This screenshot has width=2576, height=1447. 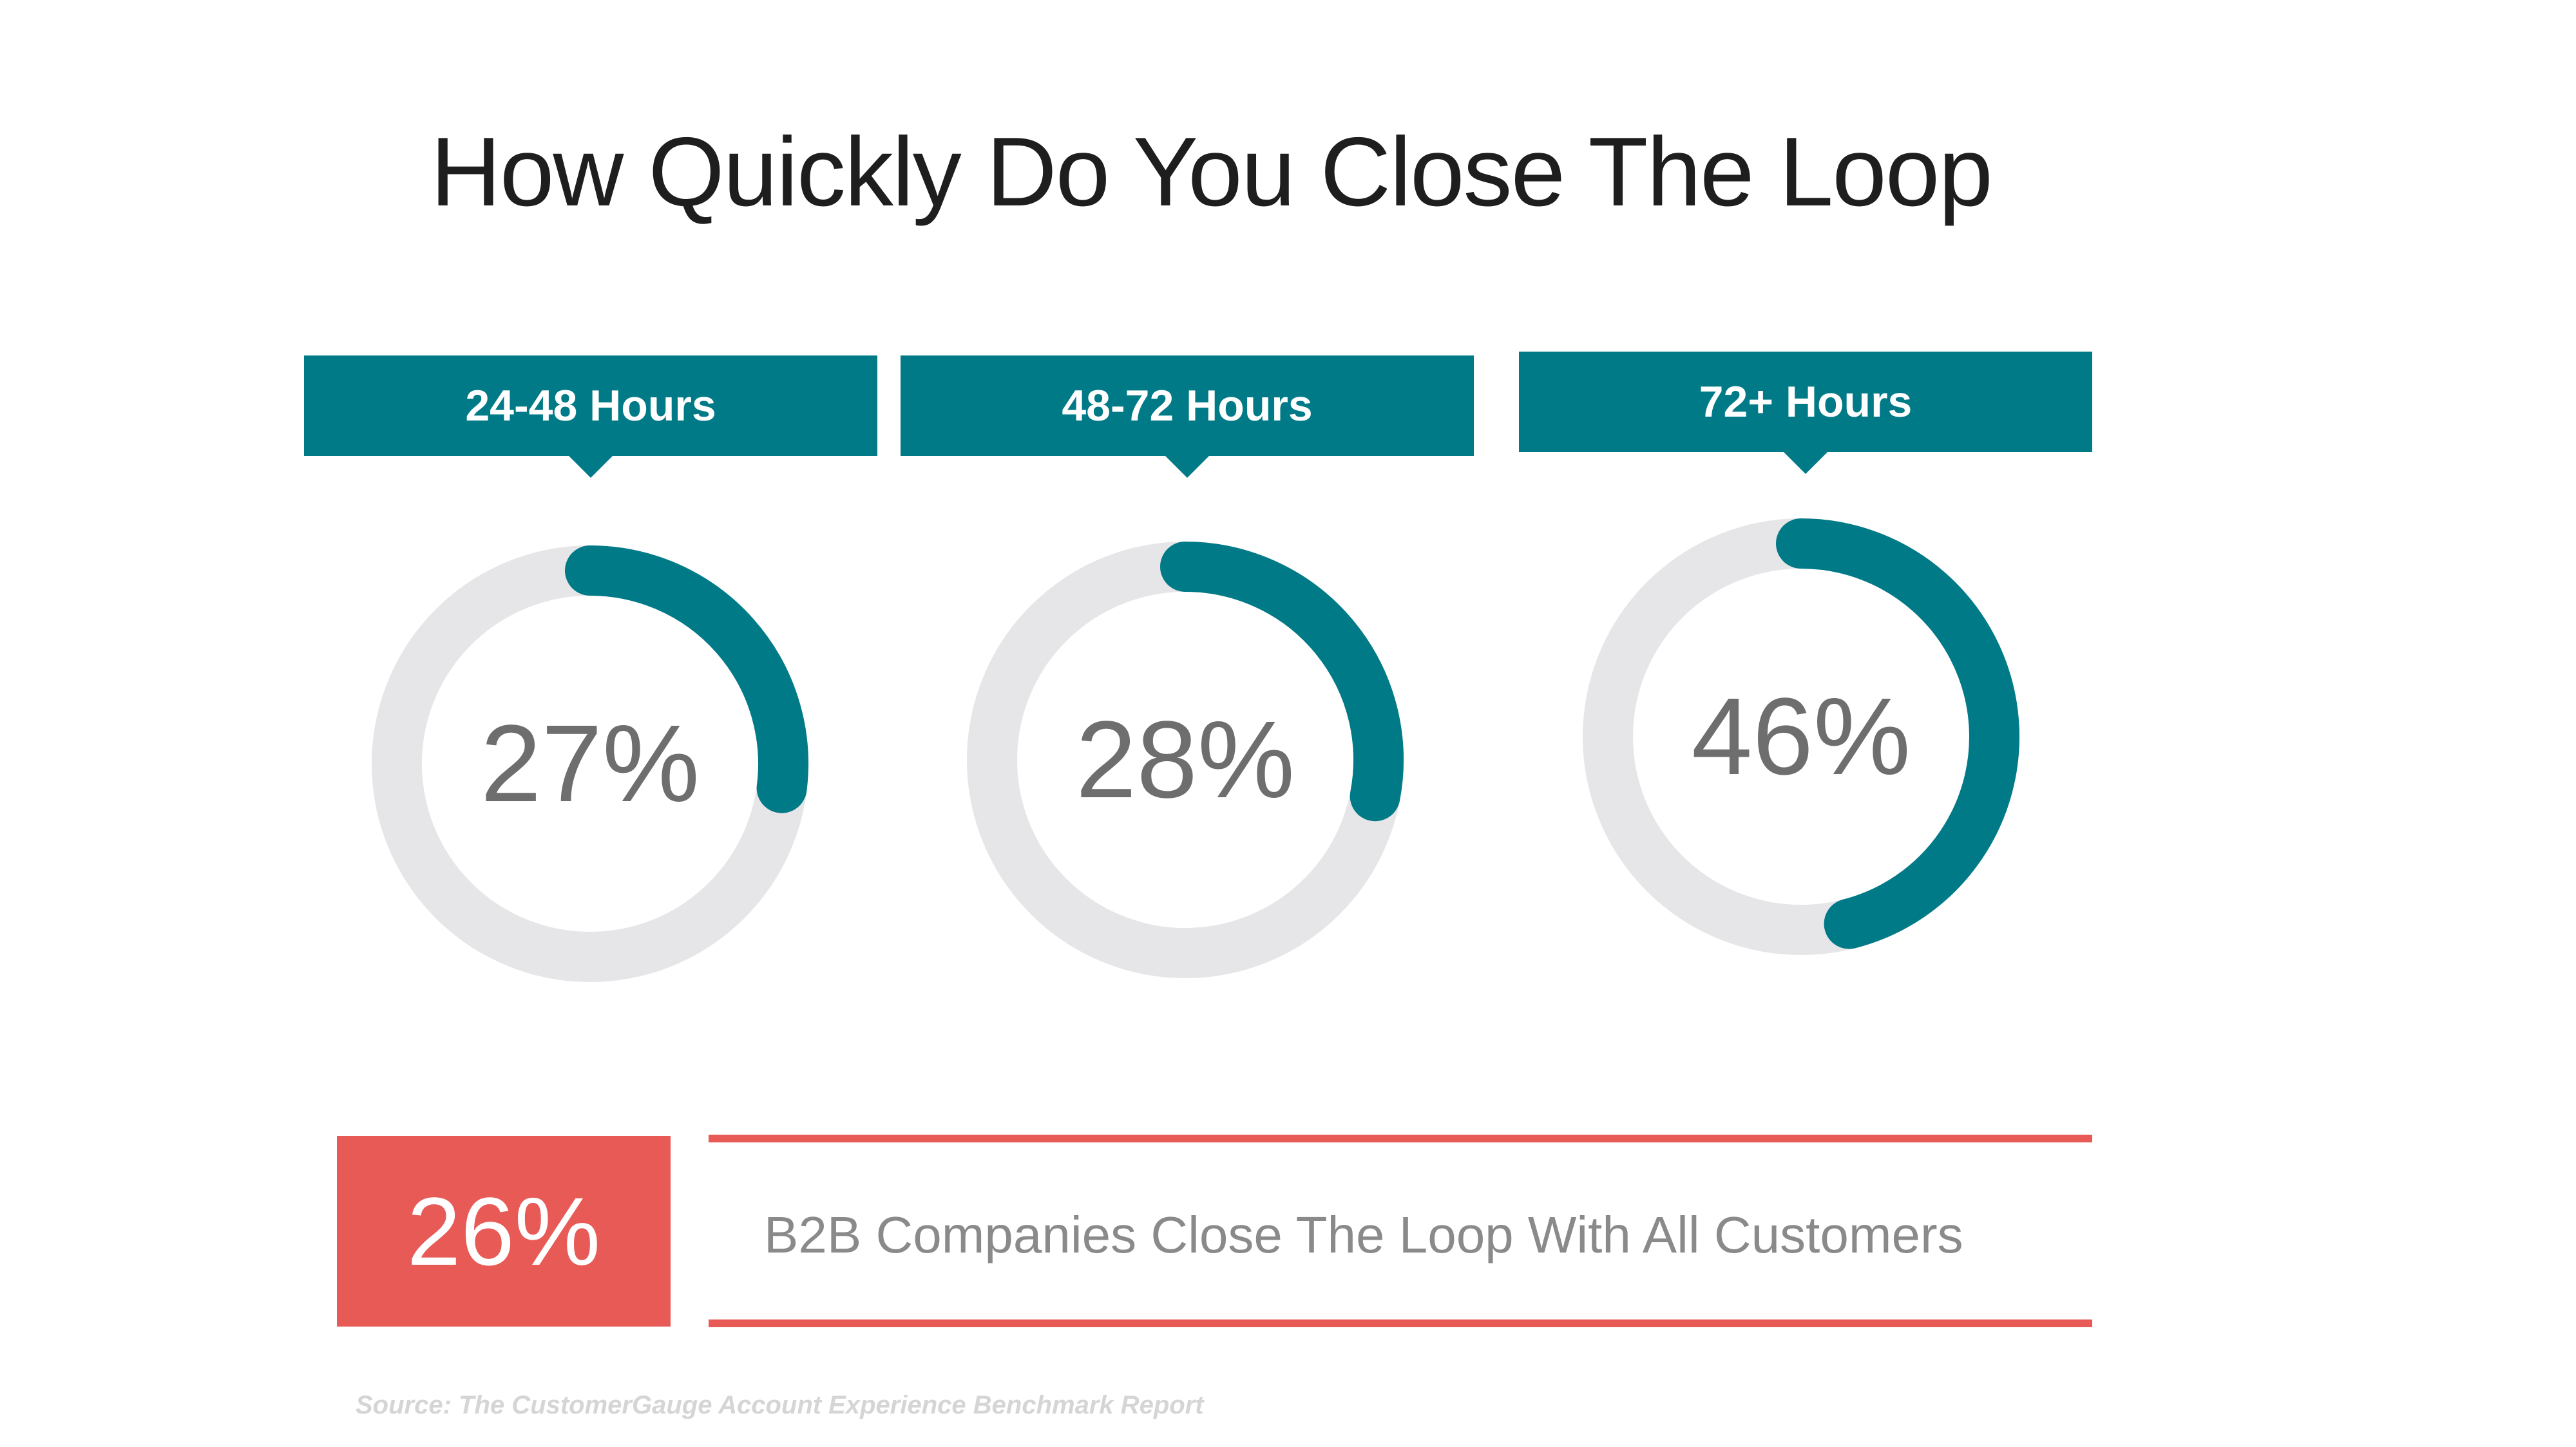 I want to click on donut-arc-72-plus-hours, so click(x=1897, y=733).